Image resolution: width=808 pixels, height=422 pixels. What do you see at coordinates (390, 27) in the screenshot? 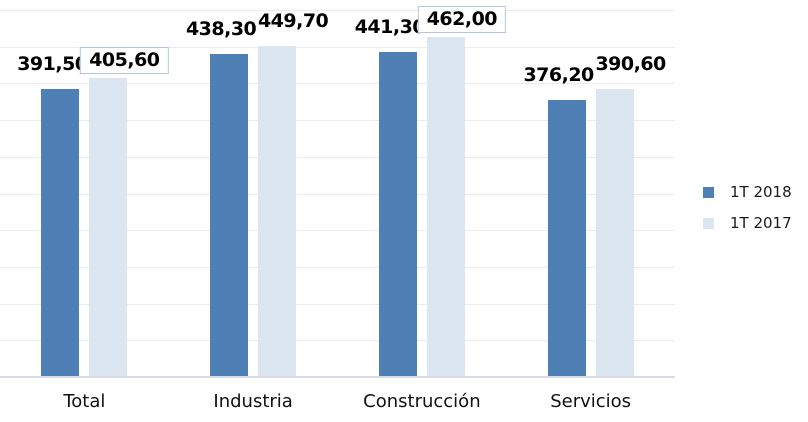
I see `data-label-1t-2018-construccion: 441,30` at bounding box center [390, 27].